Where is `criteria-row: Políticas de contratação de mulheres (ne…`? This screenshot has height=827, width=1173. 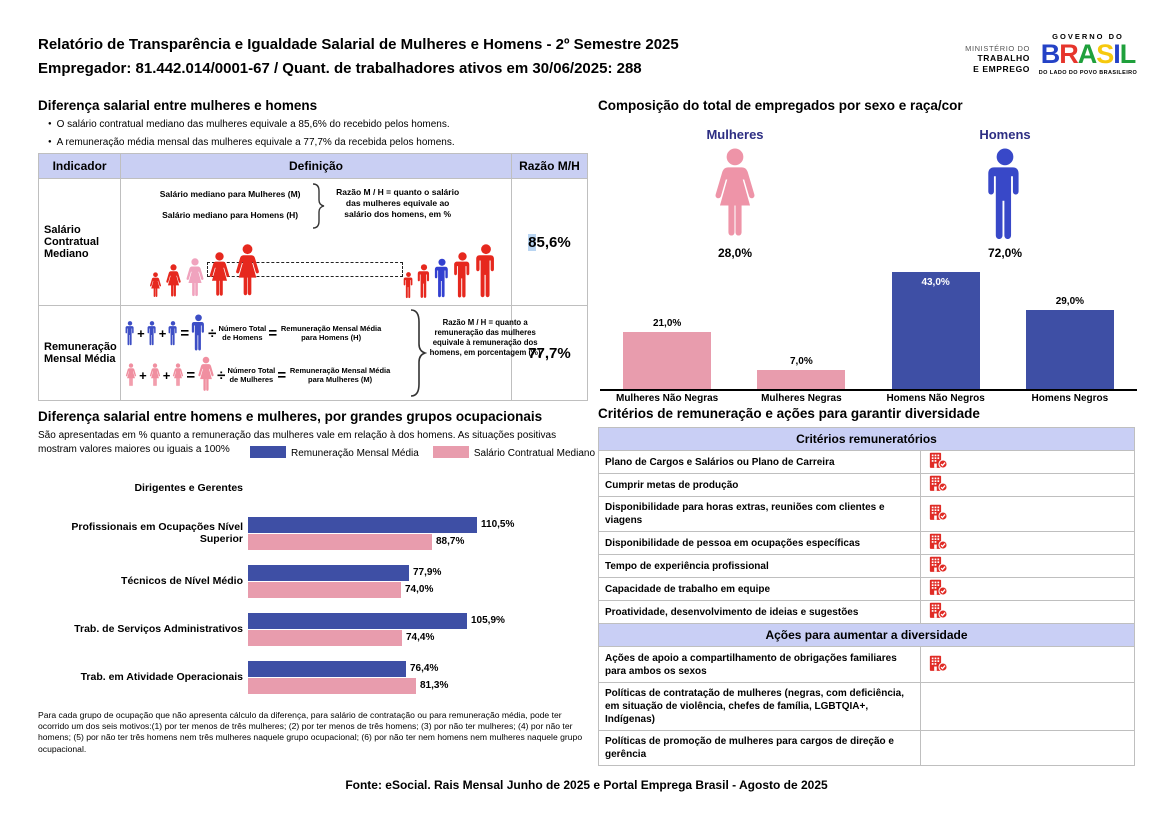 criteria-row: Políticas de contratação de mulheres (ne… is located at coordinates (866, 706).